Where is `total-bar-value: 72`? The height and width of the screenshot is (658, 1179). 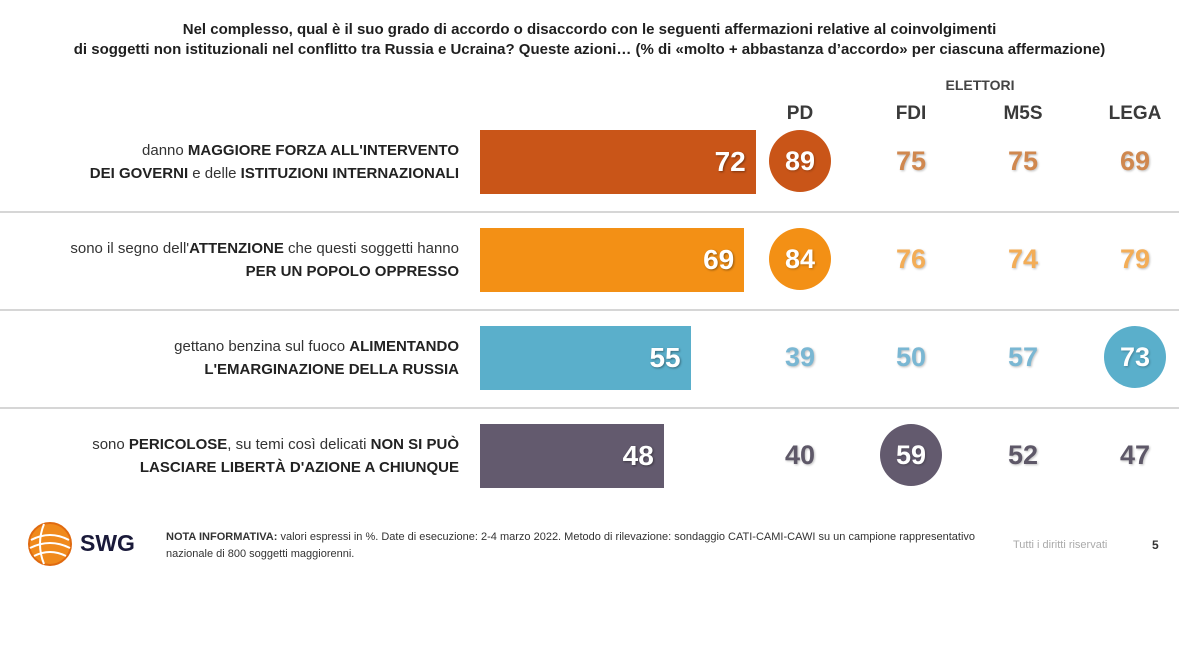
total-bar-value: 72 is located at coordinates (730, 161).